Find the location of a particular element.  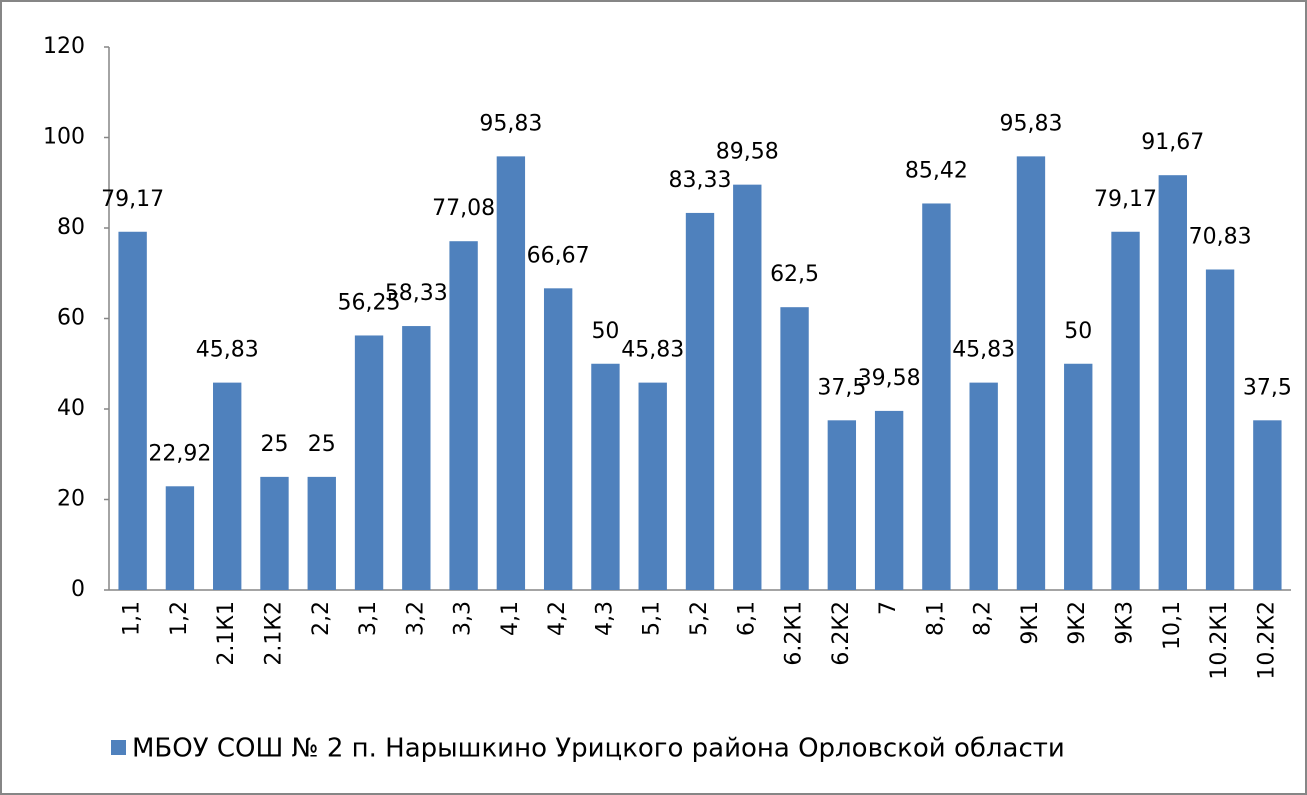

x-tick-label: 4,3 is located at coordinates (604, 618).